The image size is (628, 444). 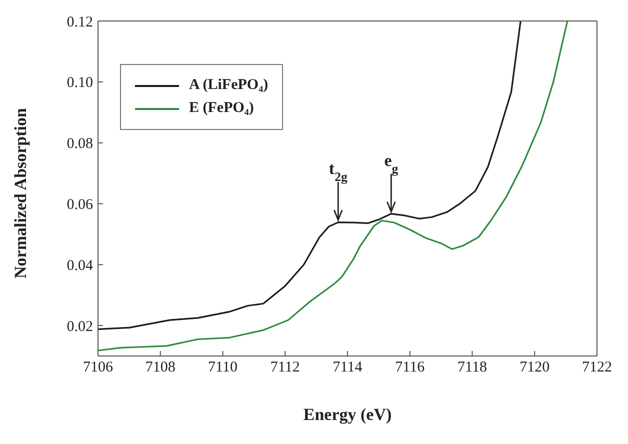 I want to click on x-tick-label: 7118, so click(x=472, y=368).